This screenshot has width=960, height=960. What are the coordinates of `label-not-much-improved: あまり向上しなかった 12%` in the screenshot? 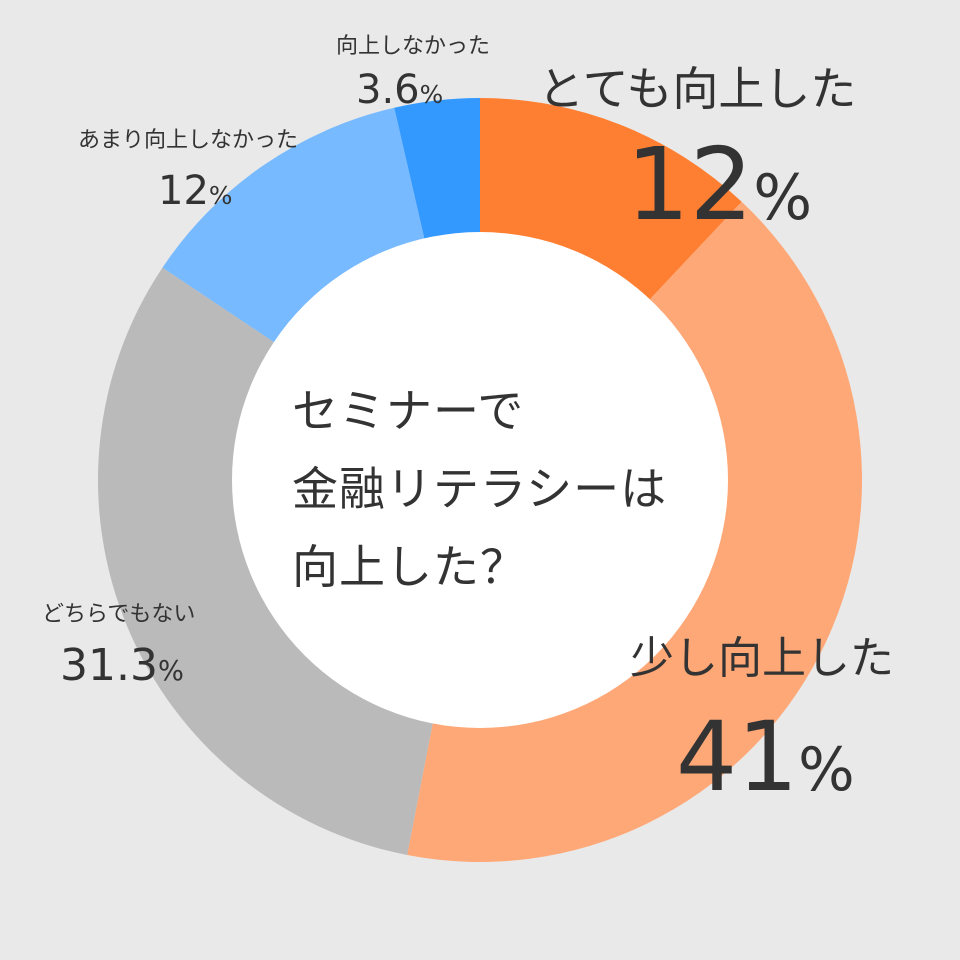 It's located at (188, 173).